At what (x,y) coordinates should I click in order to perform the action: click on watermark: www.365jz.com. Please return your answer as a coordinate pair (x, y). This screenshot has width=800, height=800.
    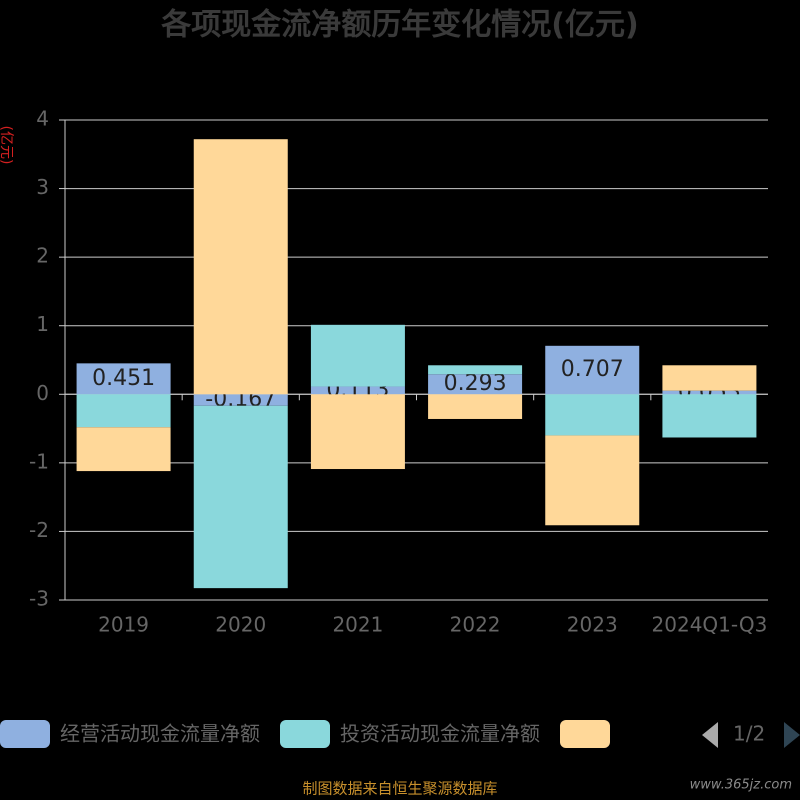
    Looking at the image, I should click on (741, 785).